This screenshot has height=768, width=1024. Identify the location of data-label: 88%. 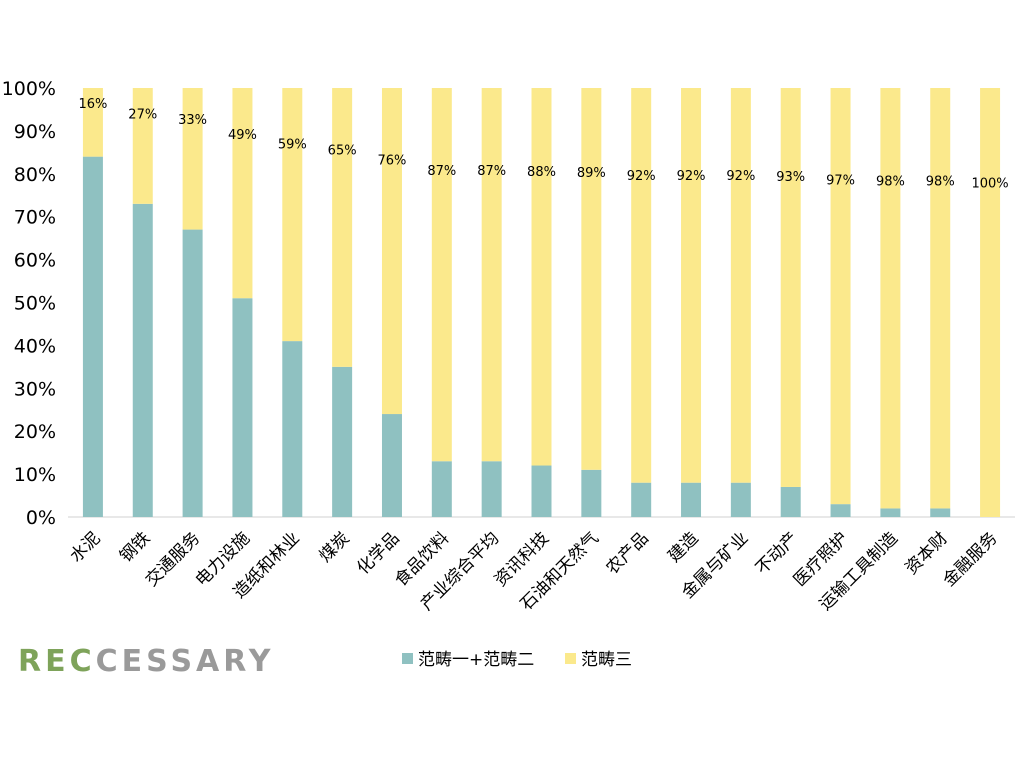
(541, 172).